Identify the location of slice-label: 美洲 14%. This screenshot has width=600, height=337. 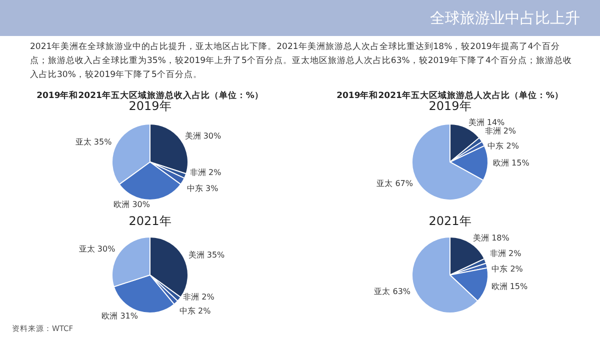
(487, 123).